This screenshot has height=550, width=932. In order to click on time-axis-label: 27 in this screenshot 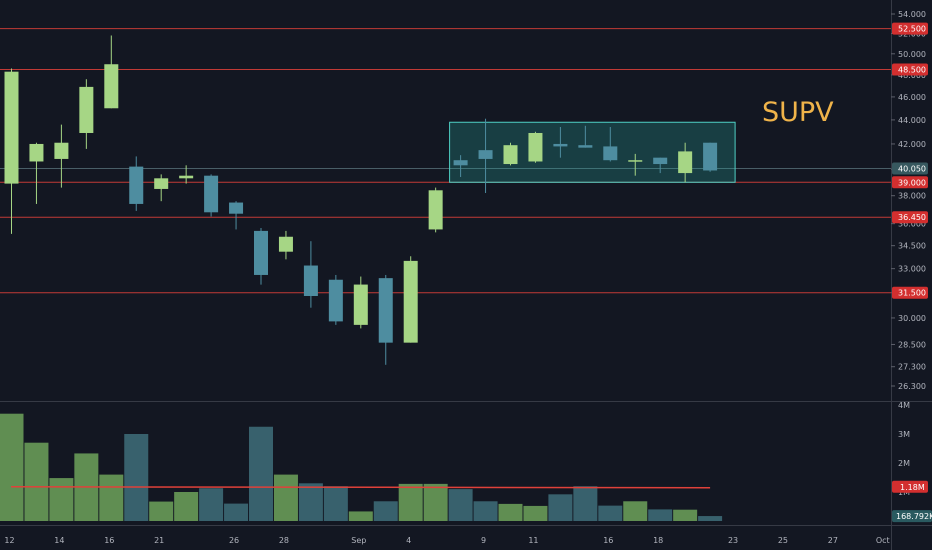, I will do `click(833, 540)`.